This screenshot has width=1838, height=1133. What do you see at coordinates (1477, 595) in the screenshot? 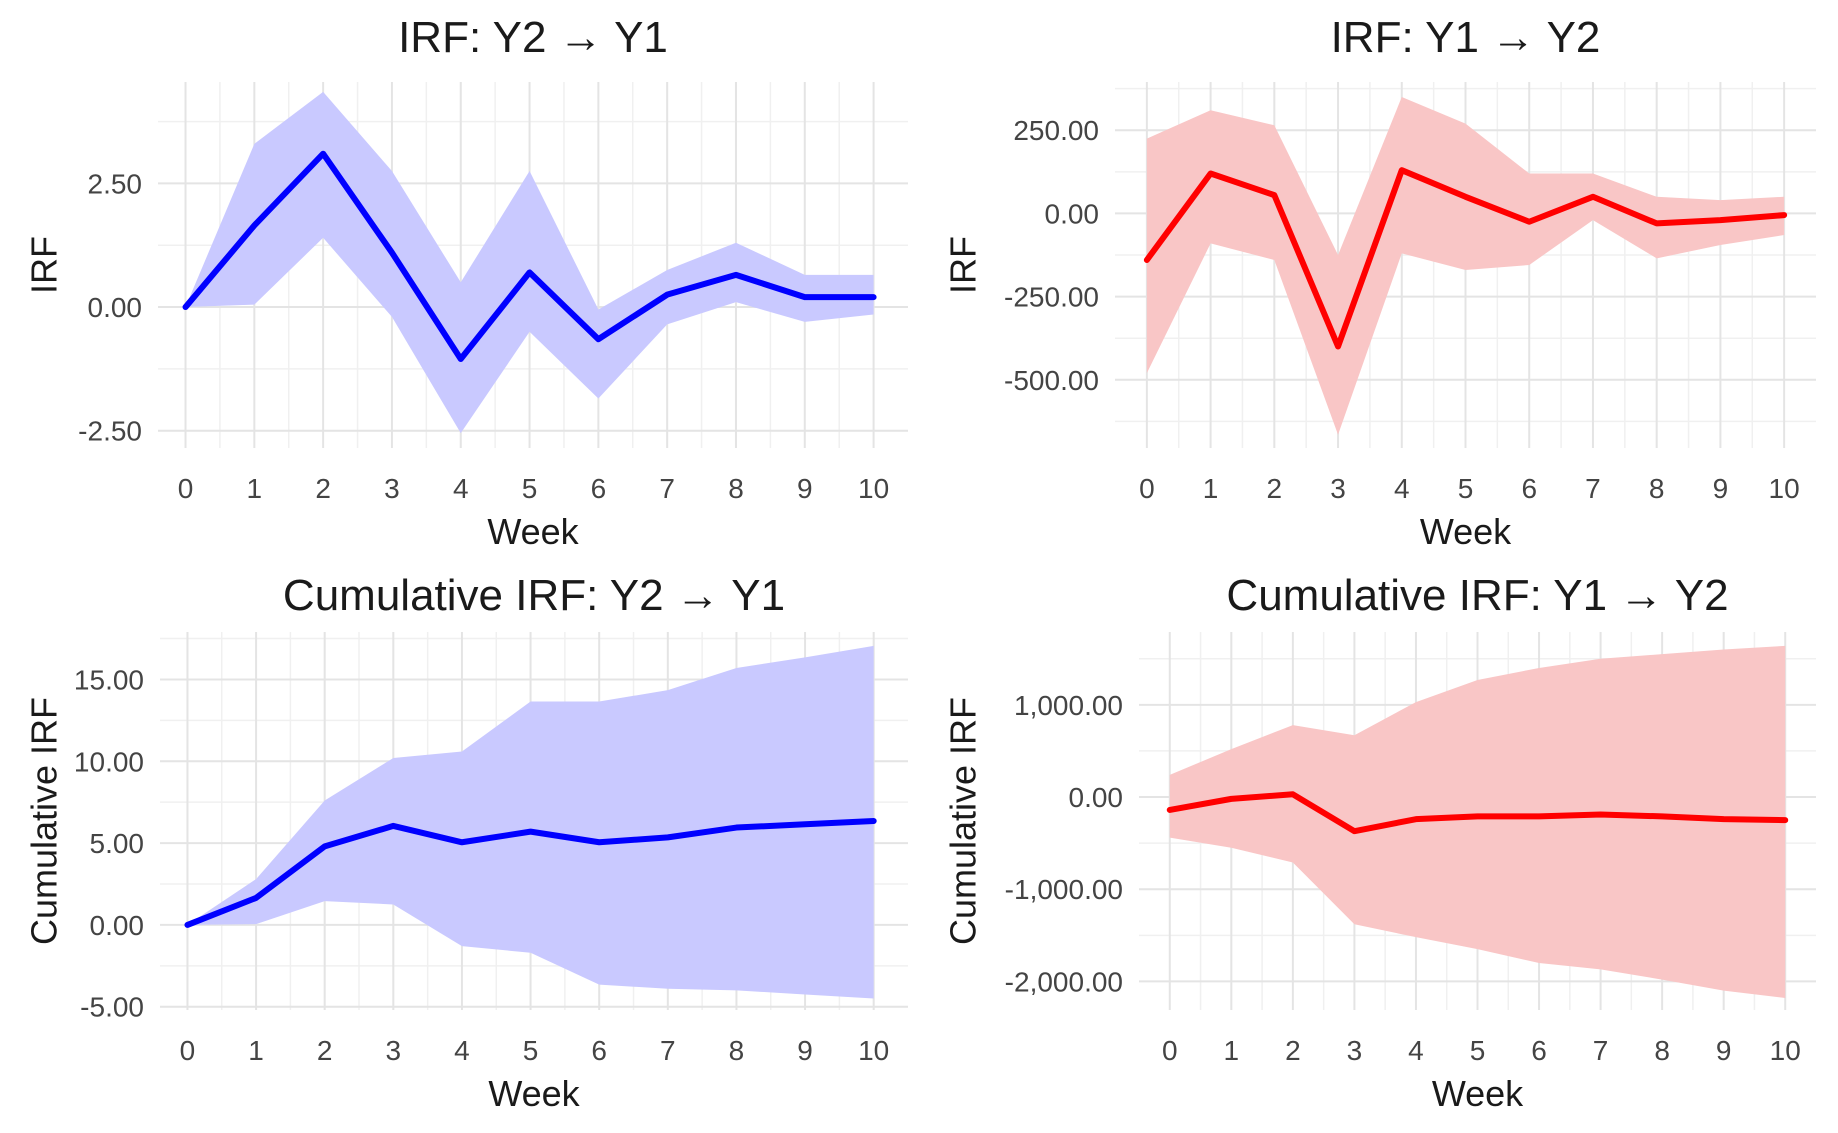
I see `chart-title: Cumulative IRF: Y1 → Y2` at bounding box center [1477, 595].